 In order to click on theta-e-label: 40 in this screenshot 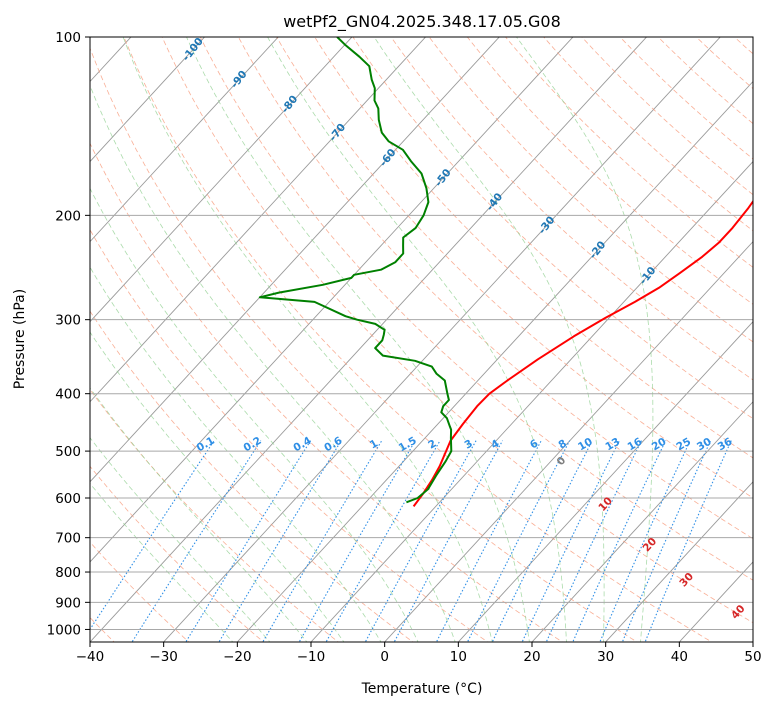, I will do `click(738, 612)`.